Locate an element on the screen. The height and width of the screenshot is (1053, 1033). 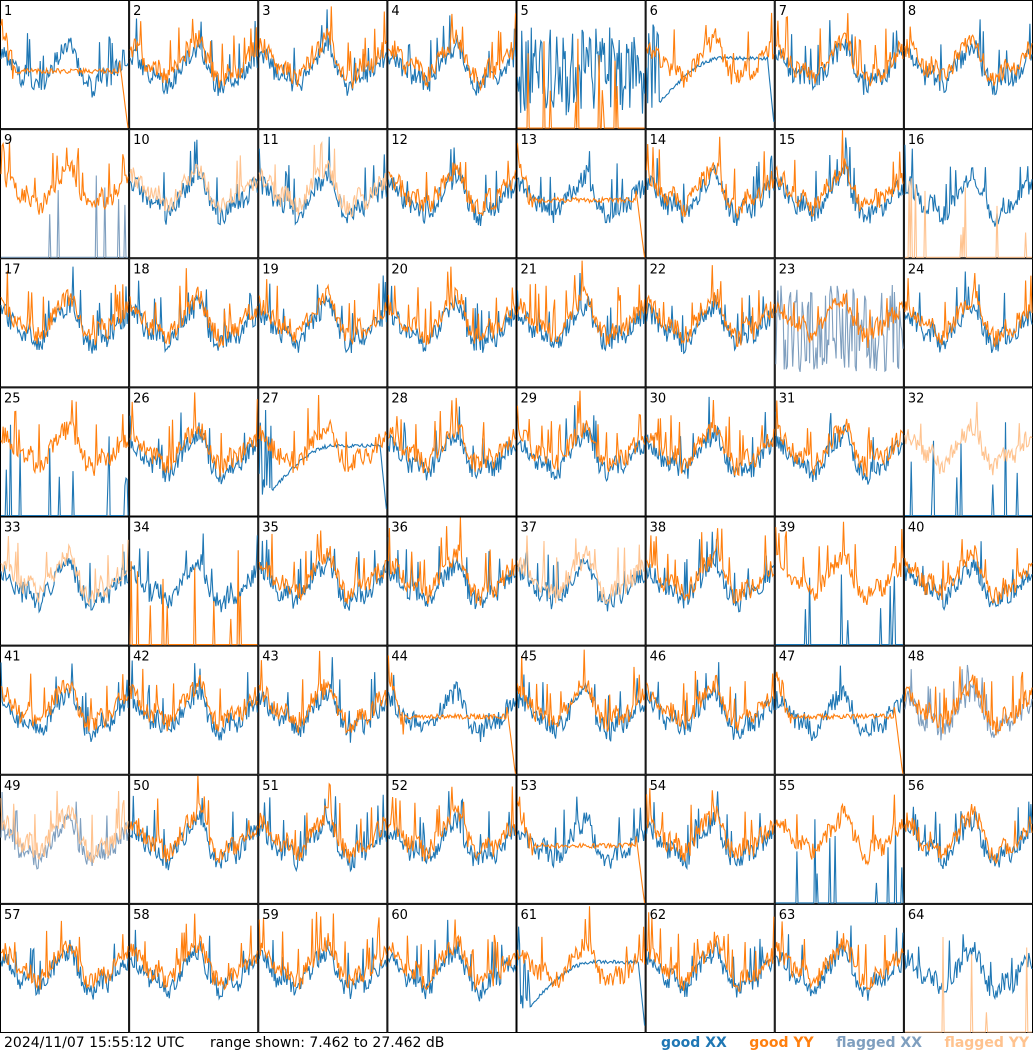
panel-8: 8 is located at coordinates (968, 65).